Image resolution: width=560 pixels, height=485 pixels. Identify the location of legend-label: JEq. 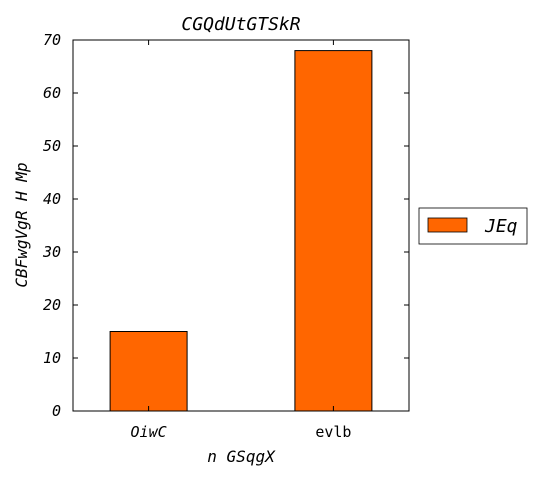
(501, 226).